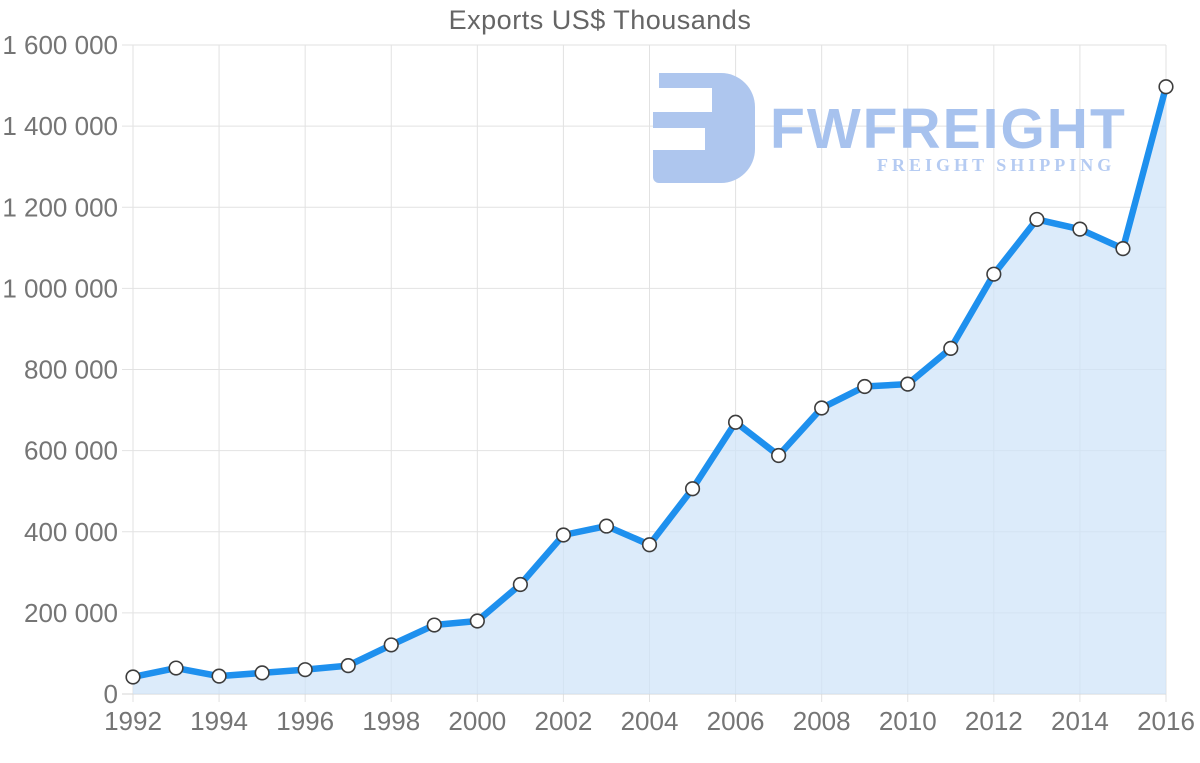  Describe the element at coordinates (736, 721) in the screenshot. I see `x-axis-tick-label: 2006` at that location.